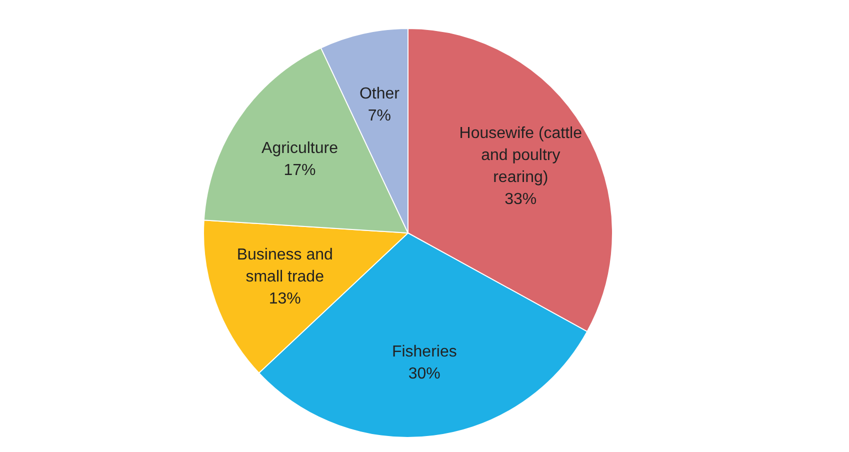 The height and width of the screenshot is (452, 849). Describe the element at coordinates (300, 170) in the screenshot. I see `data-label: 17%` at that location.